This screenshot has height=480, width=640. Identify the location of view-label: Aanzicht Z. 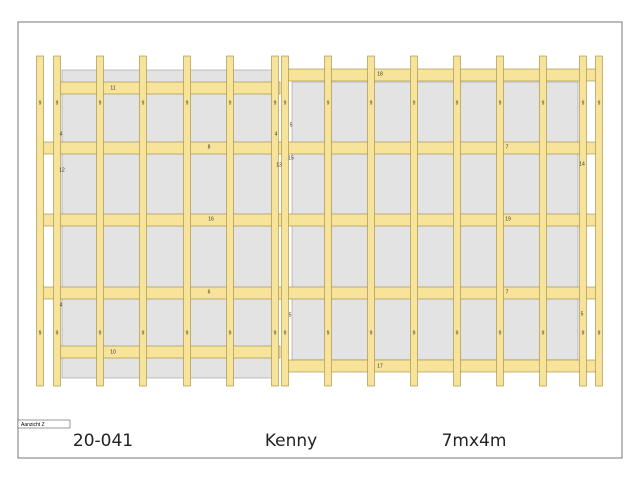
(33, 425).